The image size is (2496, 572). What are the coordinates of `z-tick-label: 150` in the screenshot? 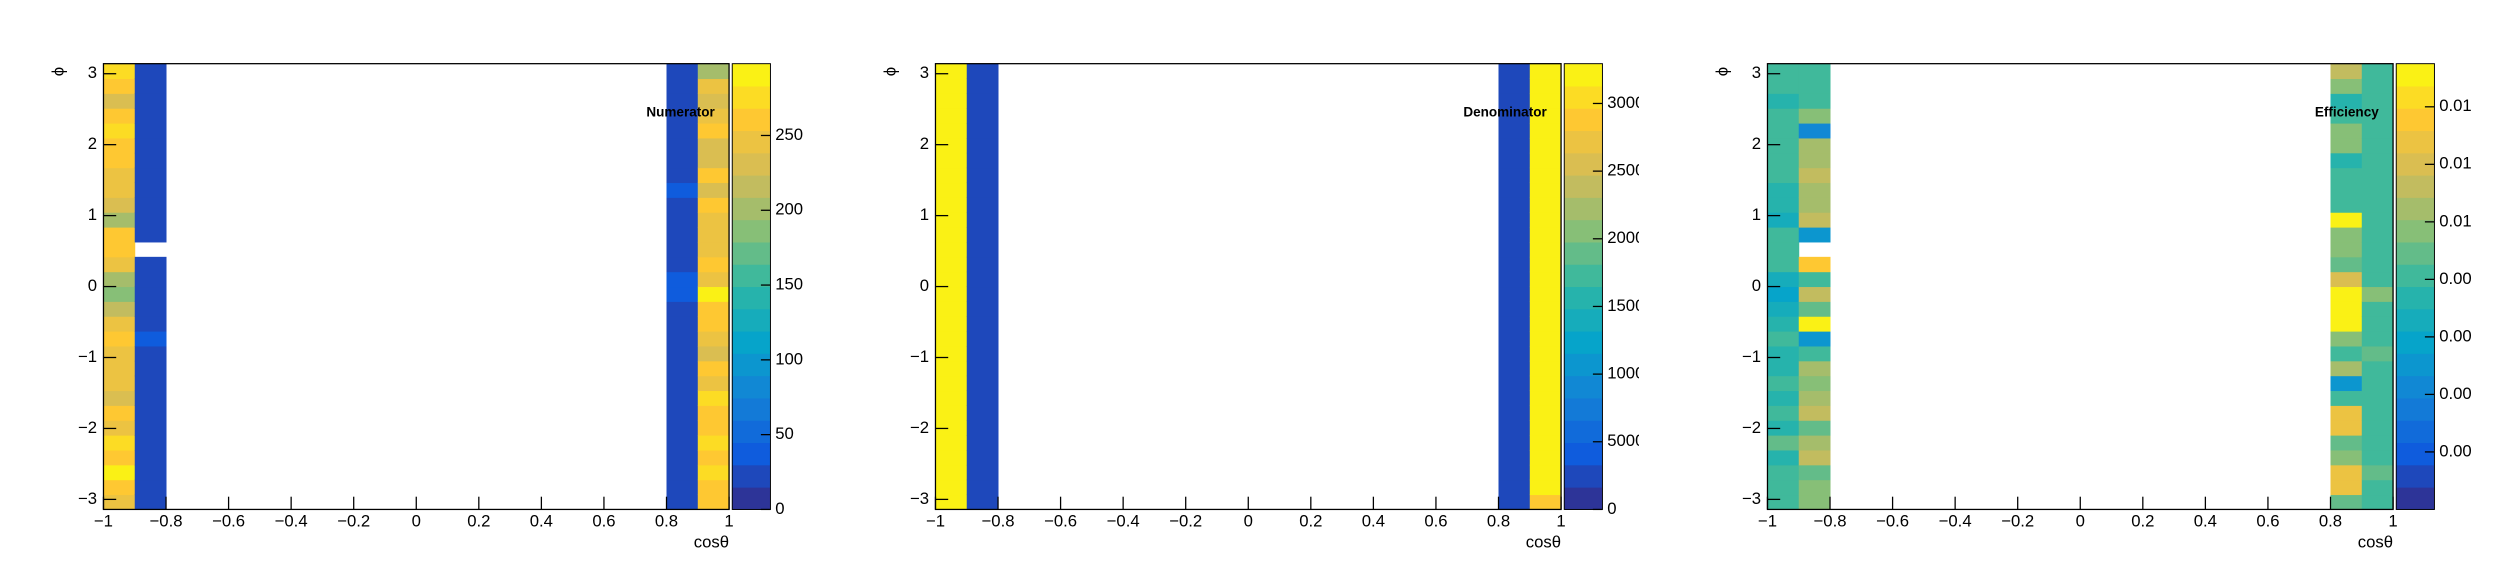 It's located at (789, 283).